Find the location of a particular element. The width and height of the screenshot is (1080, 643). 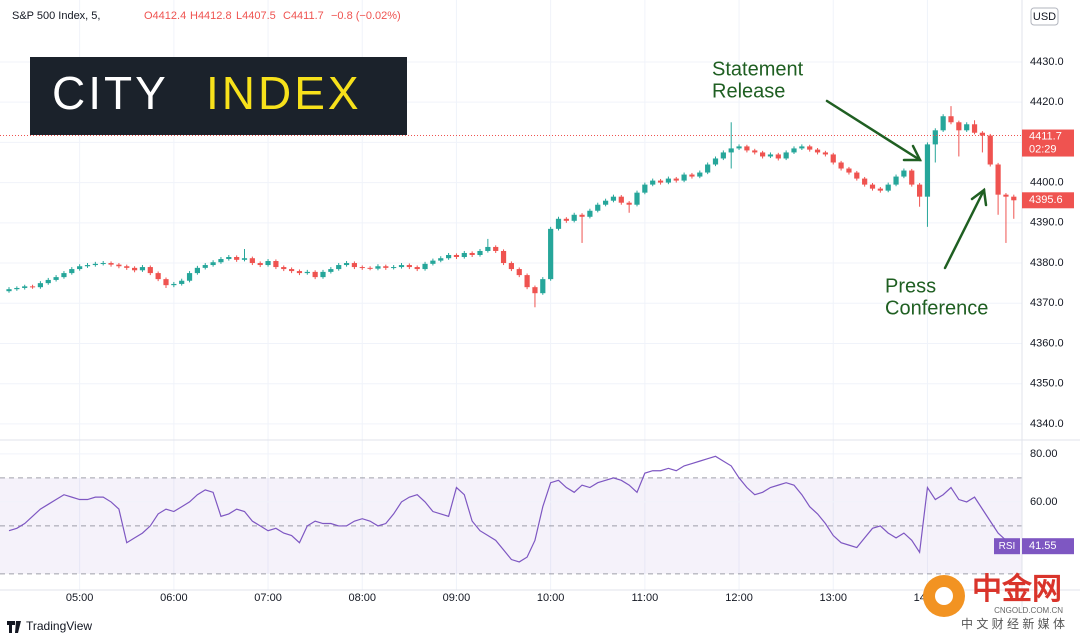

footer-logo: TradingView is located at coordinates (49, 626).